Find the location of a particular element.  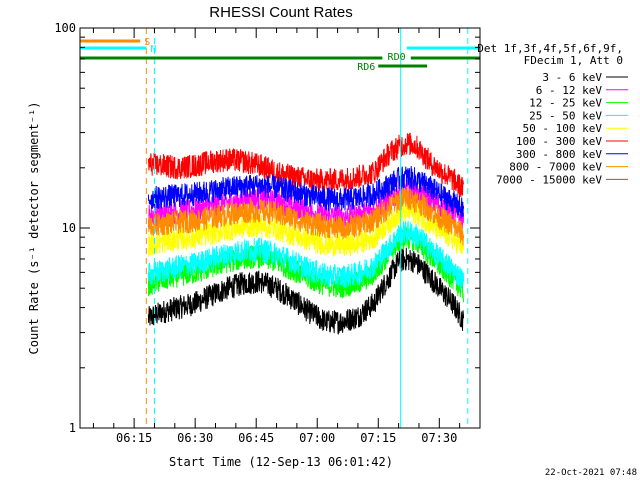

x-tick-label-3: 07:00 is located at coordinates (317, 438).